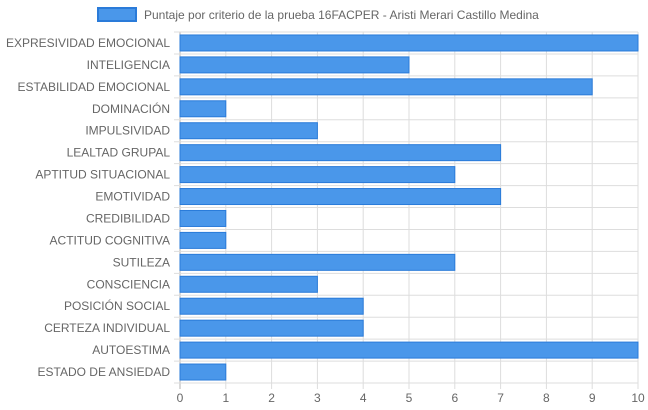  Describe the element at coordinates (128, 284) in the screenshot. I see `category-label: CONSCIENCIA` at that location.